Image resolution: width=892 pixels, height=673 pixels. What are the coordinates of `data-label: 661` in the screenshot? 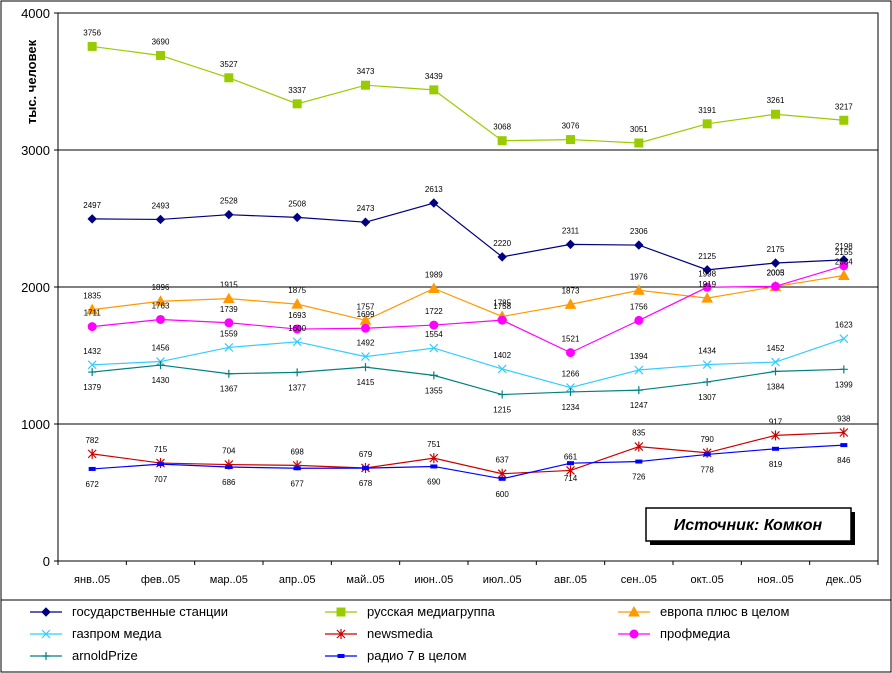 It's located at (571, 456).